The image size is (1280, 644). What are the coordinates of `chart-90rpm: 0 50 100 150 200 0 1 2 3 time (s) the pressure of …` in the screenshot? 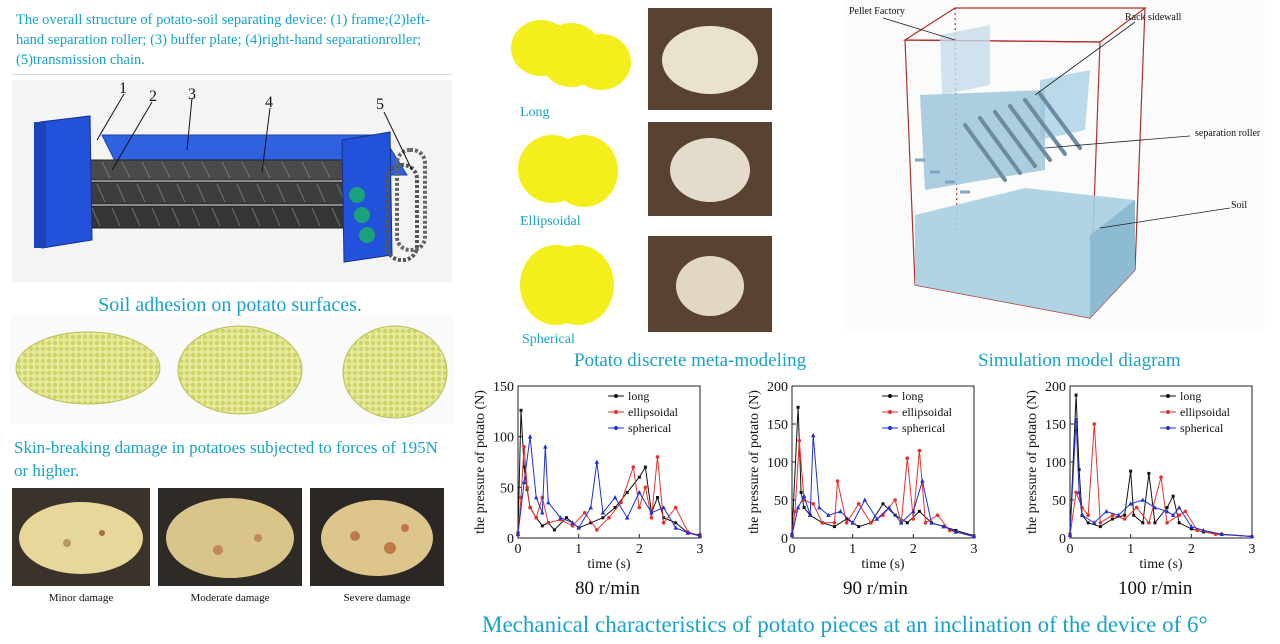 It's located at (872, 478).